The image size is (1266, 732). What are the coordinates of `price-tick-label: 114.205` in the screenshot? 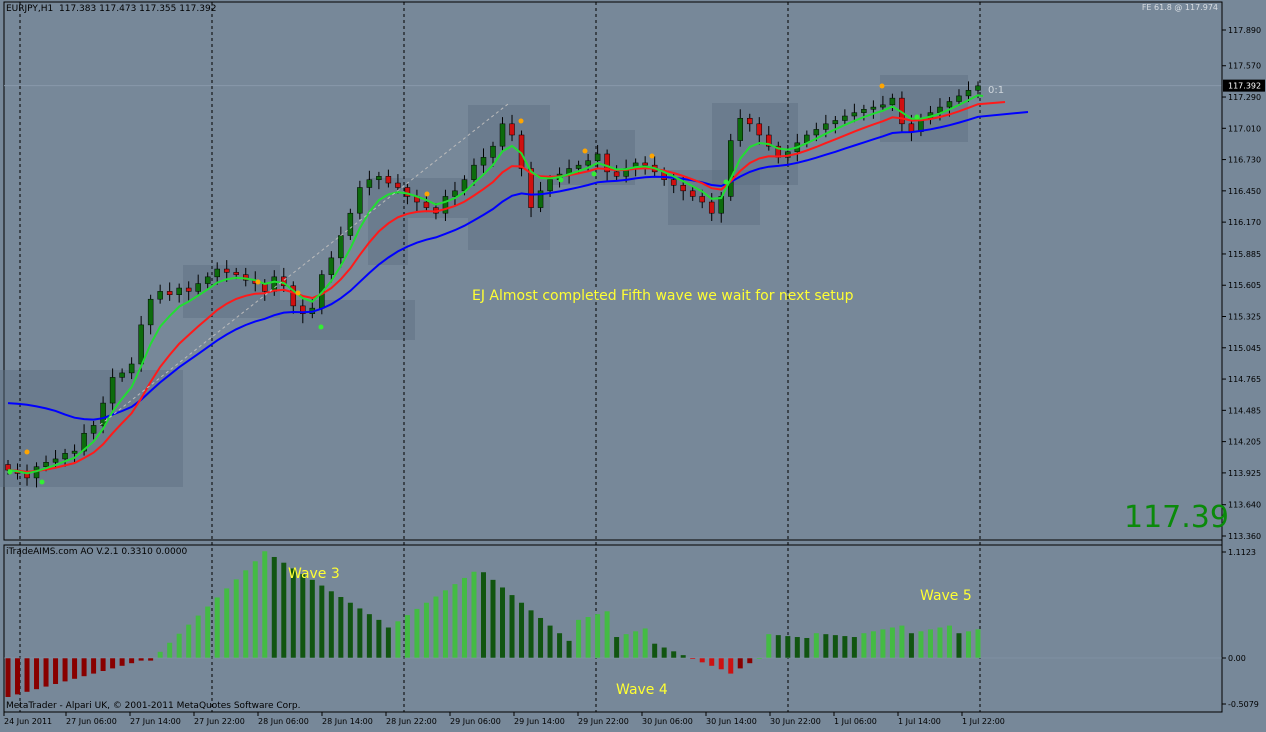 It's located at (1244, 442).